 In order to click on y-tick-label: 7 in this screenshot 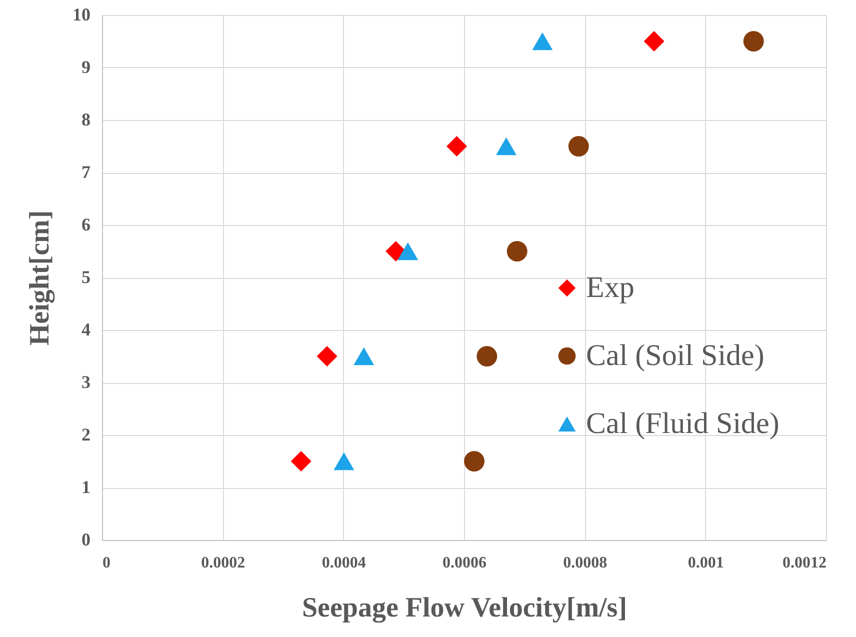, I will do `click(86, 172)`.